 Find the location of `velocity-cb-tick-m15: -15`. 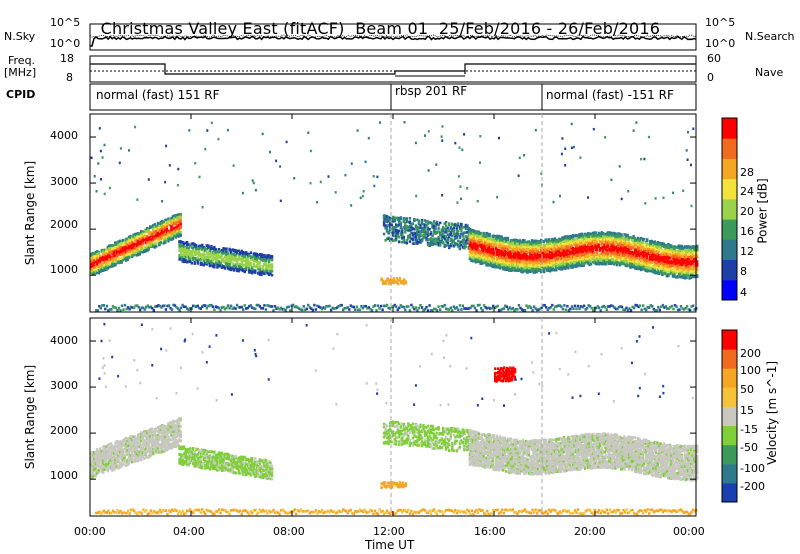

velocity-cb-tick-m15: -15 is located at coordinates (749, 429).